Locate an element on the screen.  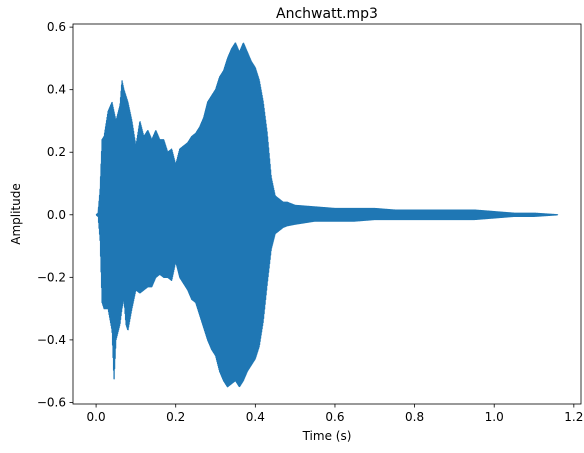
y-tick-label: 0.6 is located at coordinates (56, 27).